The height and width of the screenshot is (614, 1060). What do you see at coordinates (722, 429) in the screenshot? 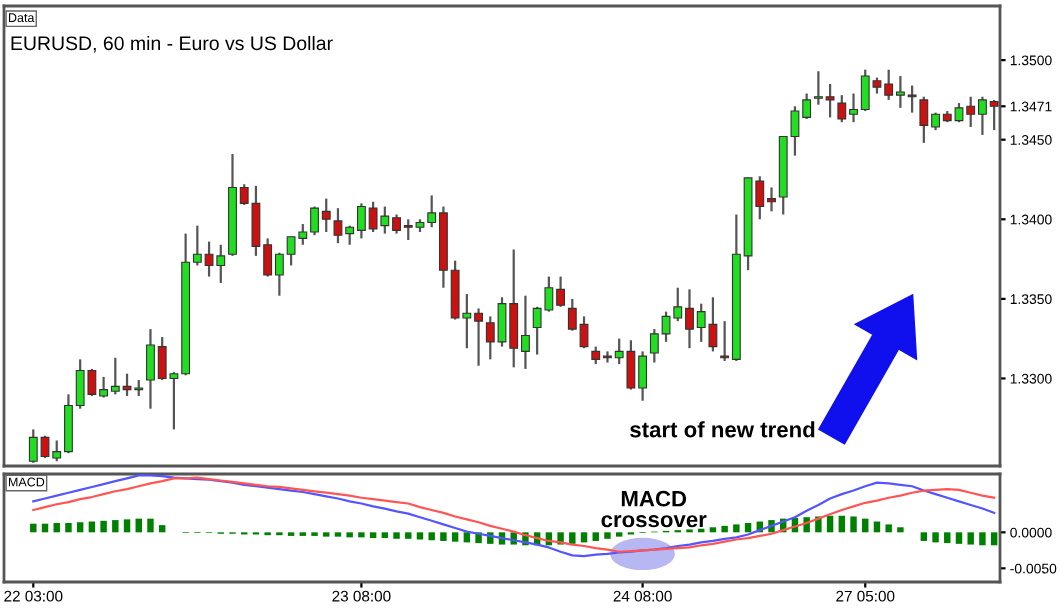
I see `annotation: start of new trend` at bounding box center [722, 429].